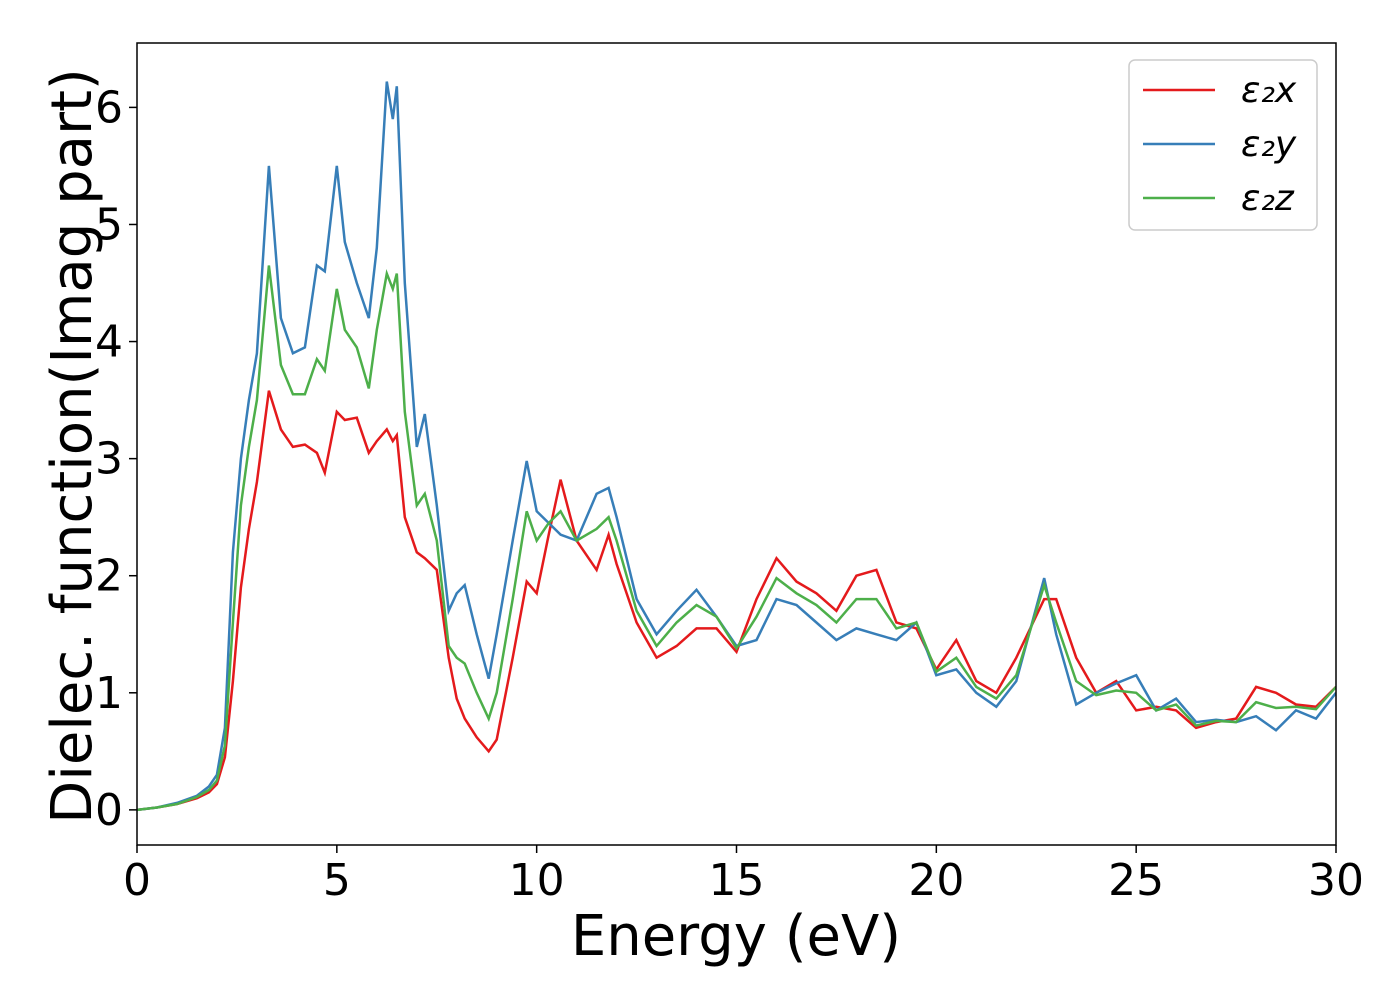 This screenshot has width=1400, height=1000. Describe the element at coordinates (337, 880) in the screenshot. I see `x-tick-label: 5` at that location.